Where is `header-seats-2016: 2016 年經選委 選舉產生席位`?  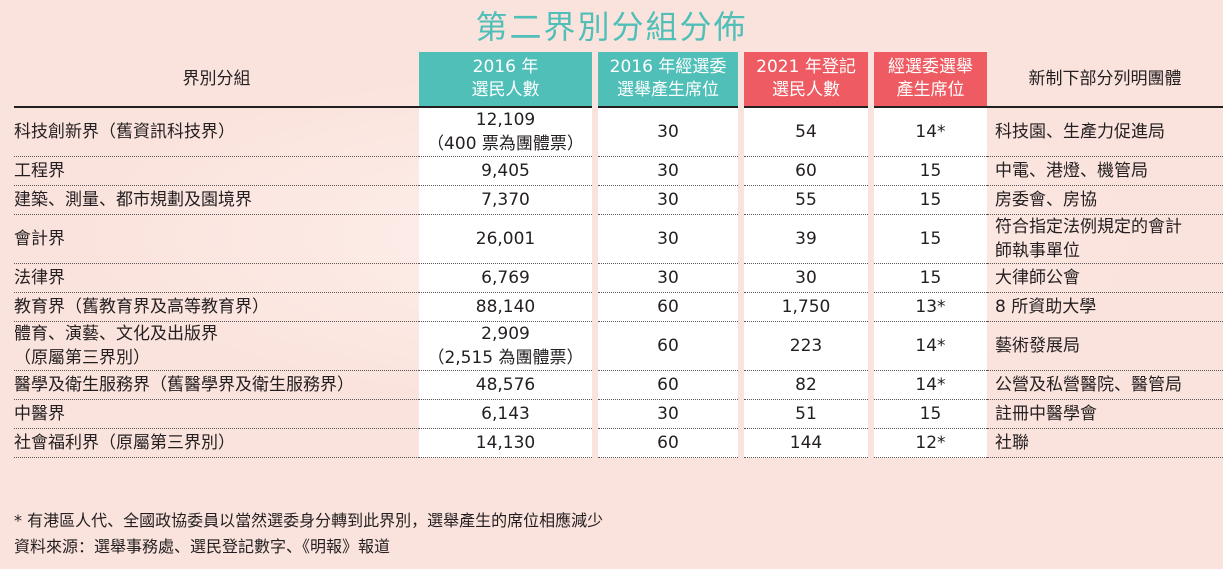 header-seats-2016: 2016 年經選委 選舉產生席位 is located at coordinates (666, 80).